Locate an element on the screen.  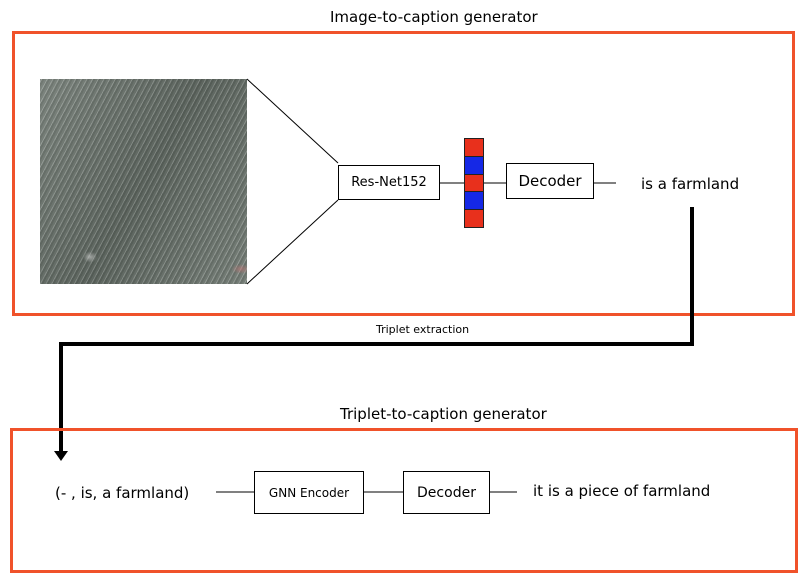
input-triplet: (- , is, a farmland) is located at coordinates (122, 493).